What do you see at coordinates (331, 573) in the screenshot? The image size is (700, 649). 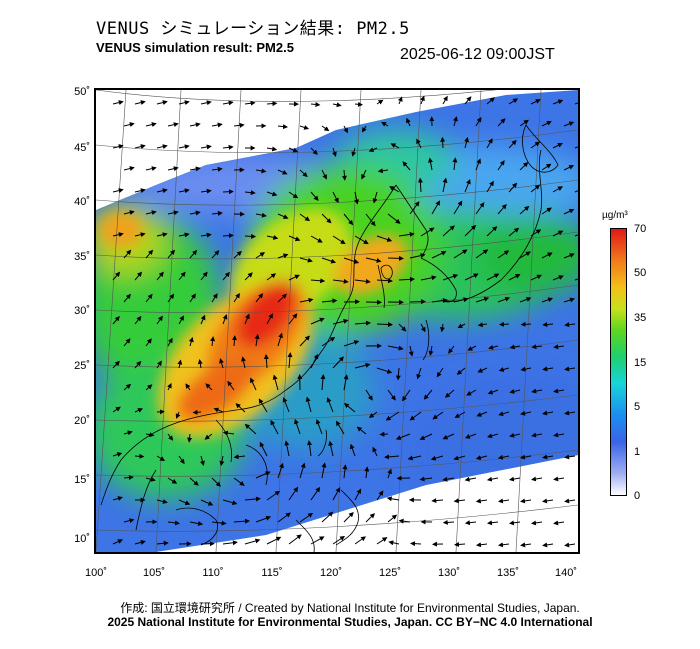 I see `lon-label-120: 120˚` at bounding box center [331, 573].